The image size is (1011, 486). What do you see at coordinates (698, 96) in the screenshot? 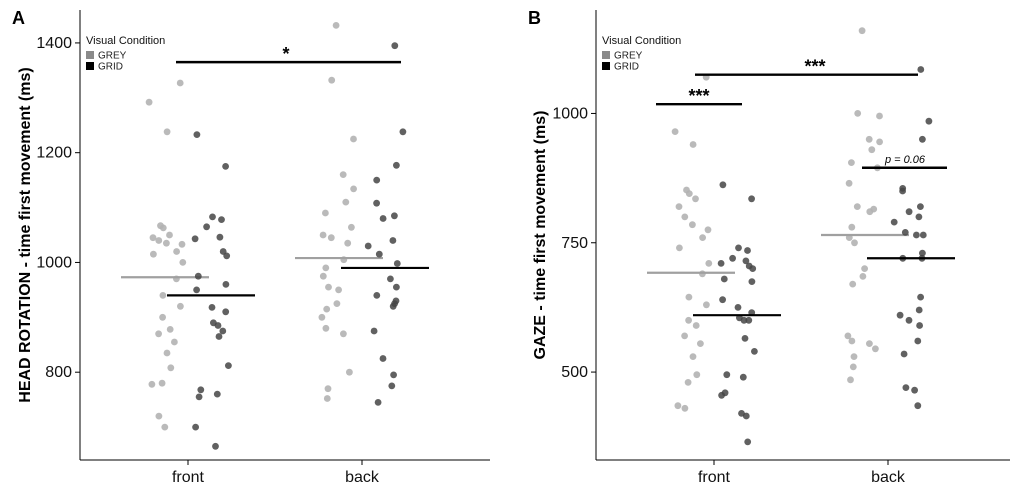
I see `significance-label: ***` at bounding box center [698, 96].